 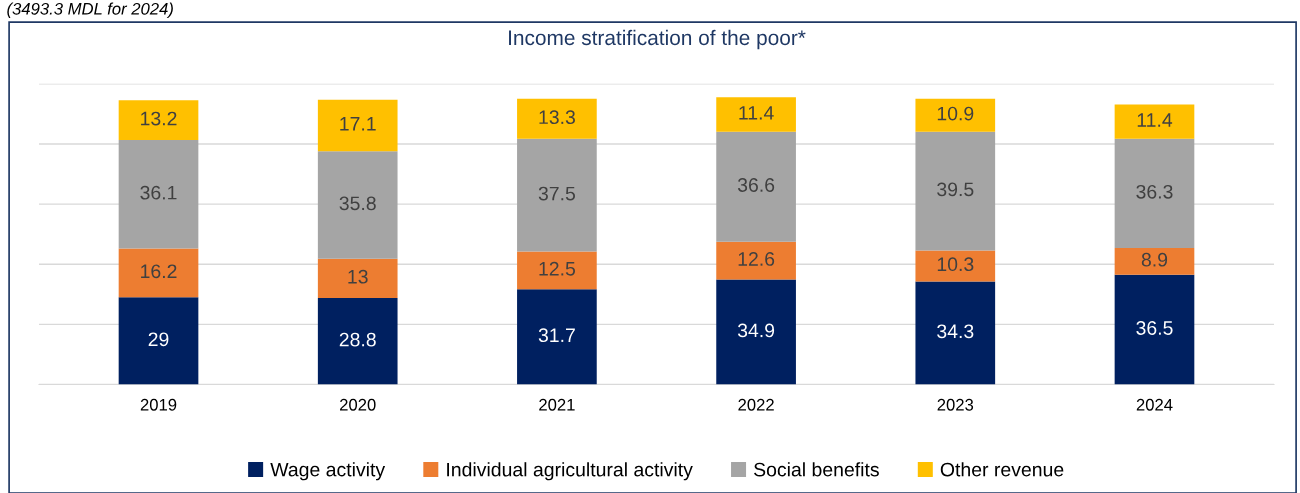 I want to click on data-label: 36.3, so click(x=1154, y=191).